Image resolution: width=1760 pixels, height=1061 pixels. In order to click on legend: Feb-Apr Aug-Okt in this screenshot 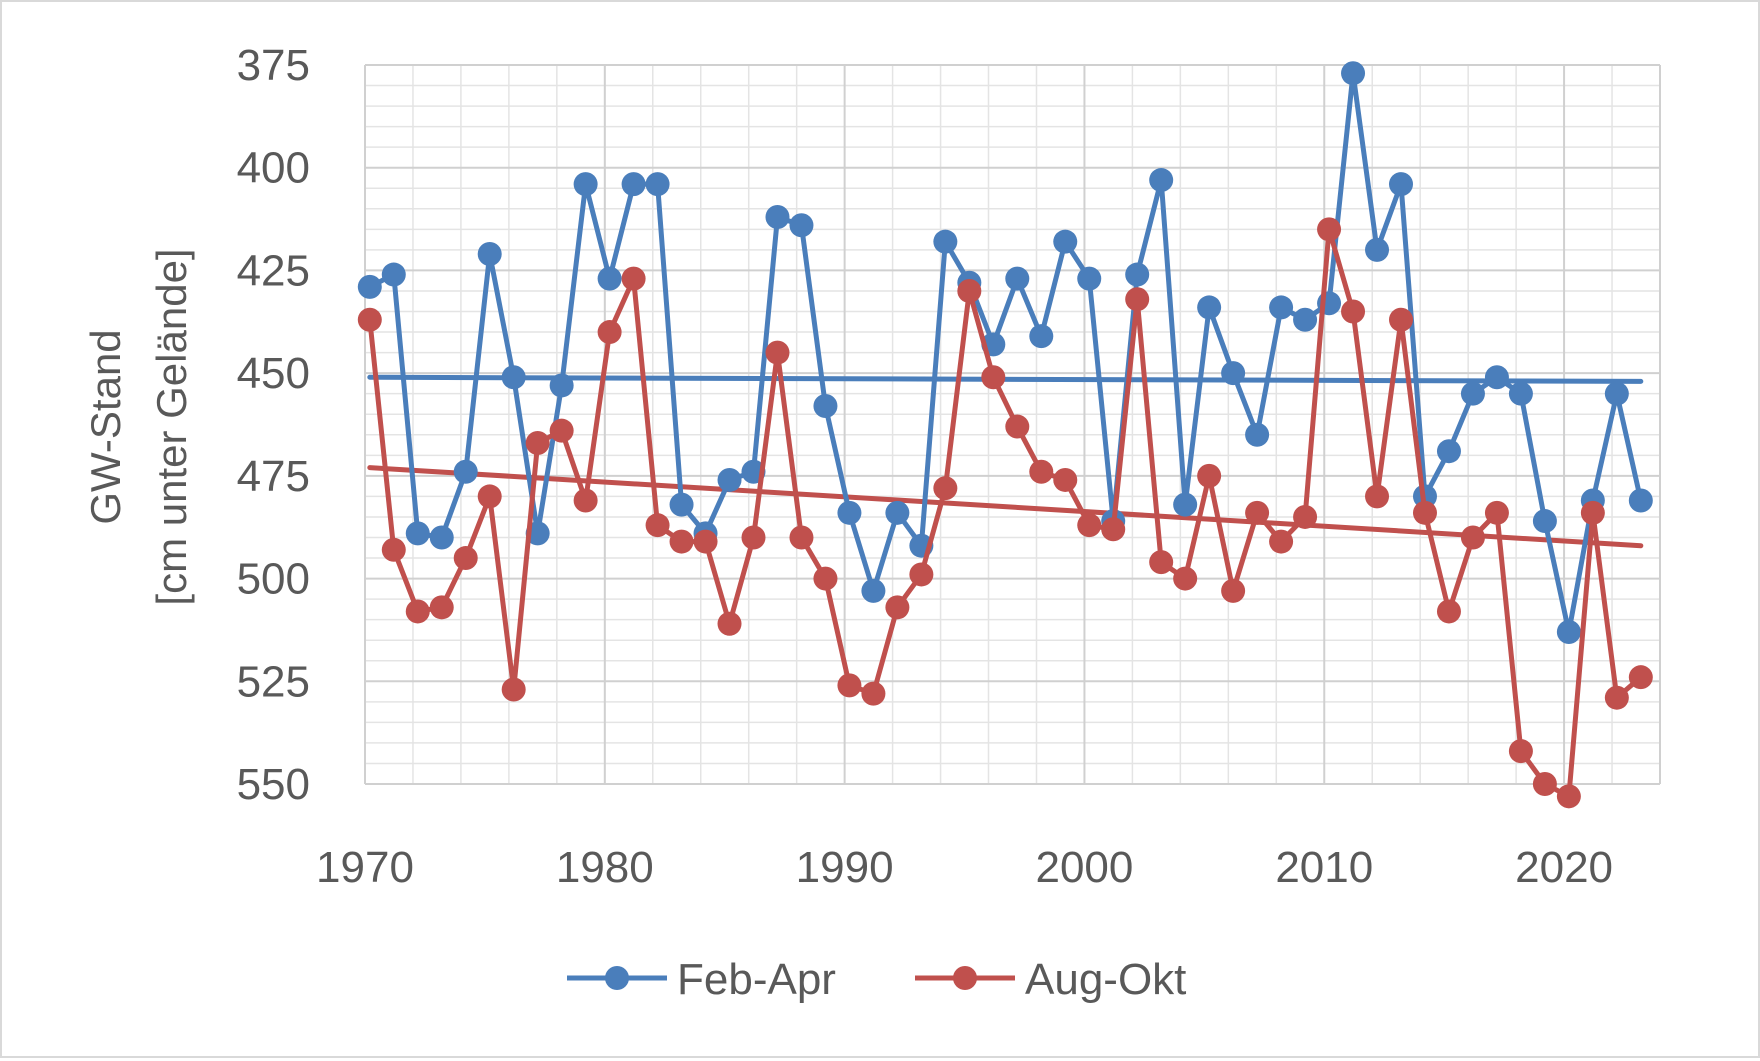, I will do `click(876, 979)`.